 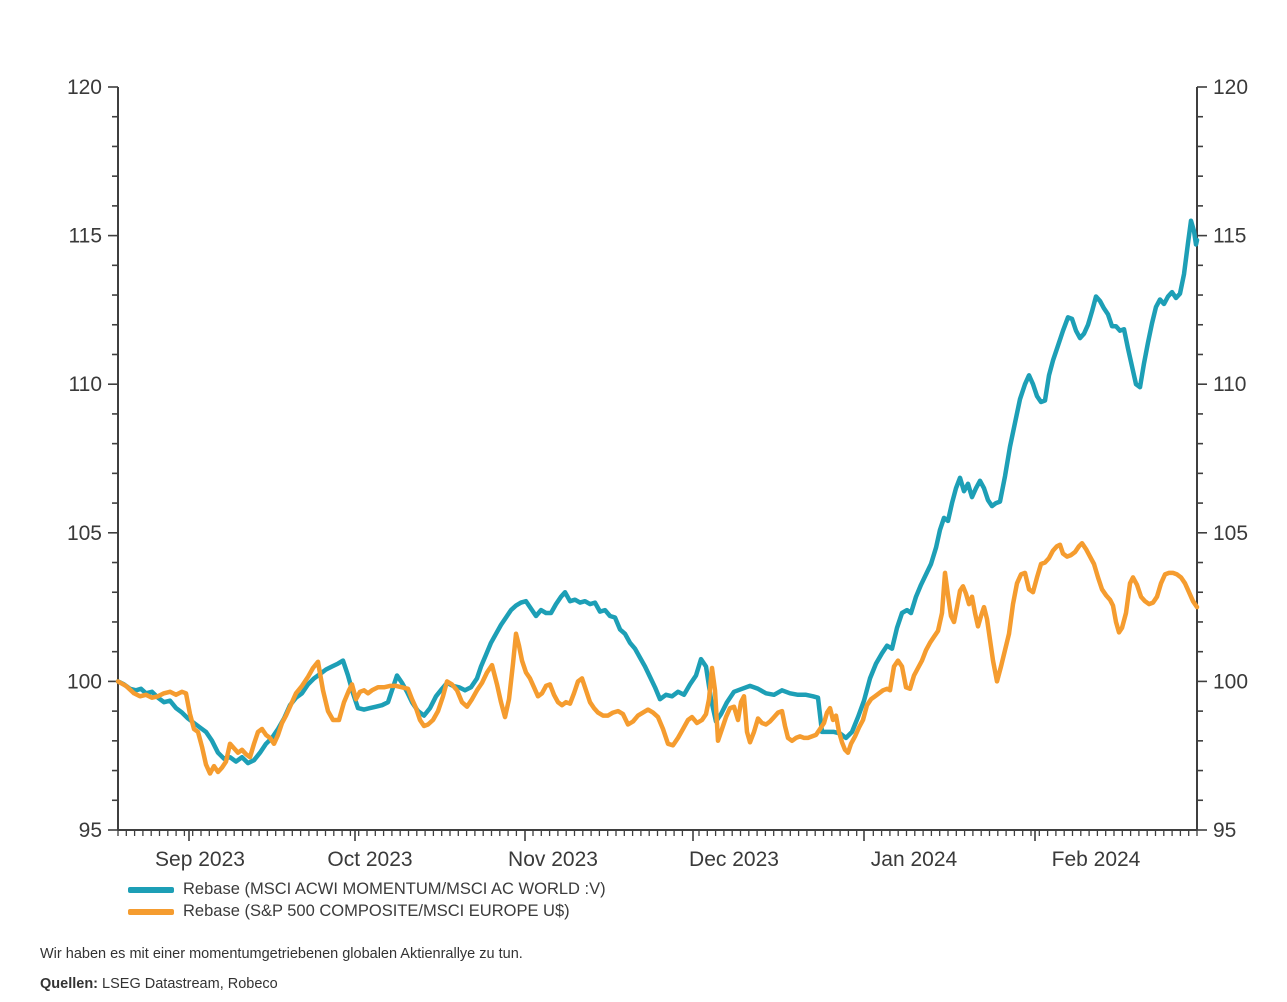 I want to click on legend-swatch-momentum, so click(x=151, y=889).